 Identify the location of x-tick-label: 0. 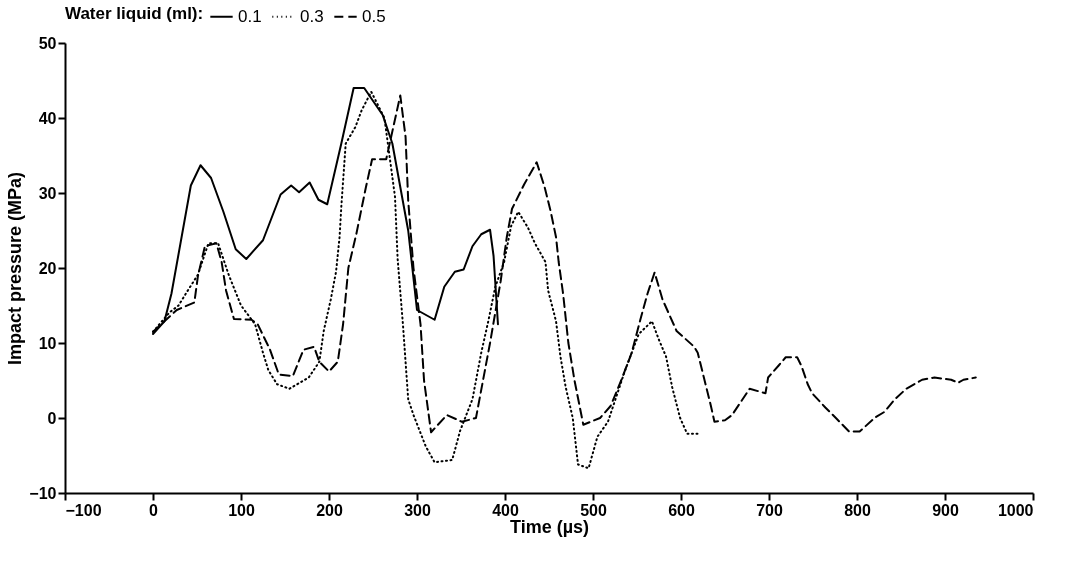
(154, 510).